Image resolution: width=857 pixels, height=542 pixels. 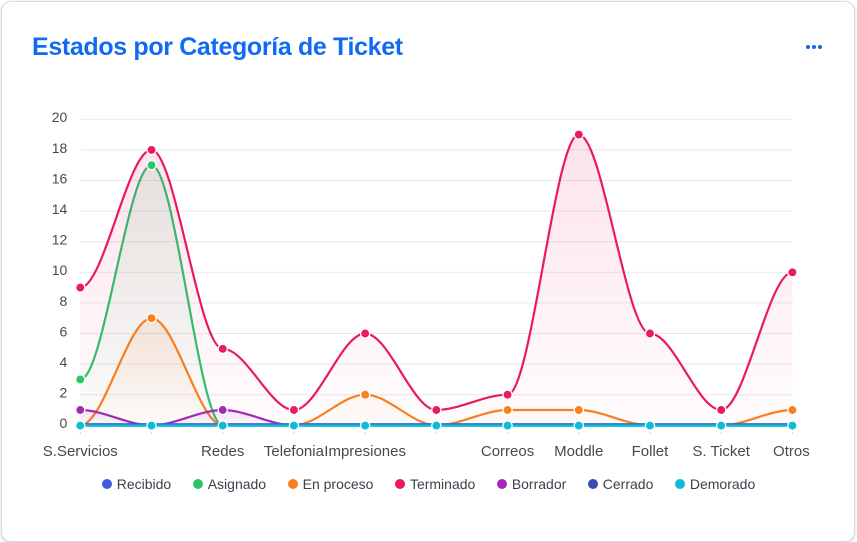 What do you see at coordinates (791, 451) in the screenshot?
I see `svg-text: Otros` at bounding box center [791, 451].